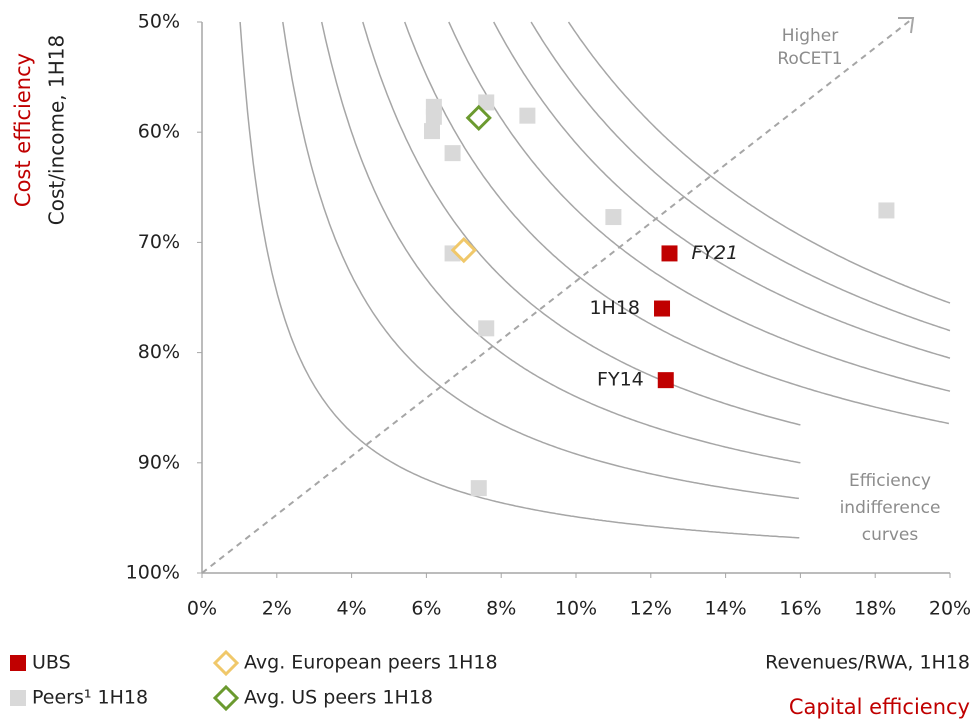  I want to click on point-label: FY14, so click(620, 380).